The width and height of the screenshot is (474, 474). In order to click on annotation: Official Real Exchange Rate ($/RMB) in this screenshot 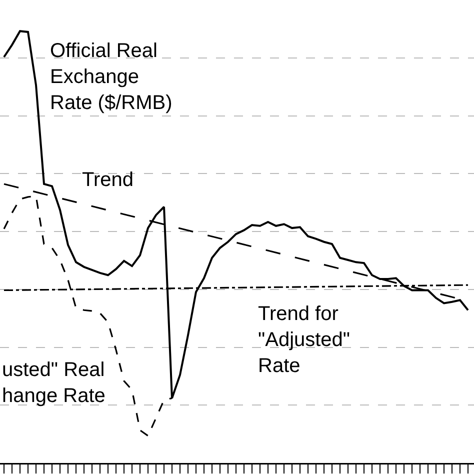, I will do `click(111, 77)`.